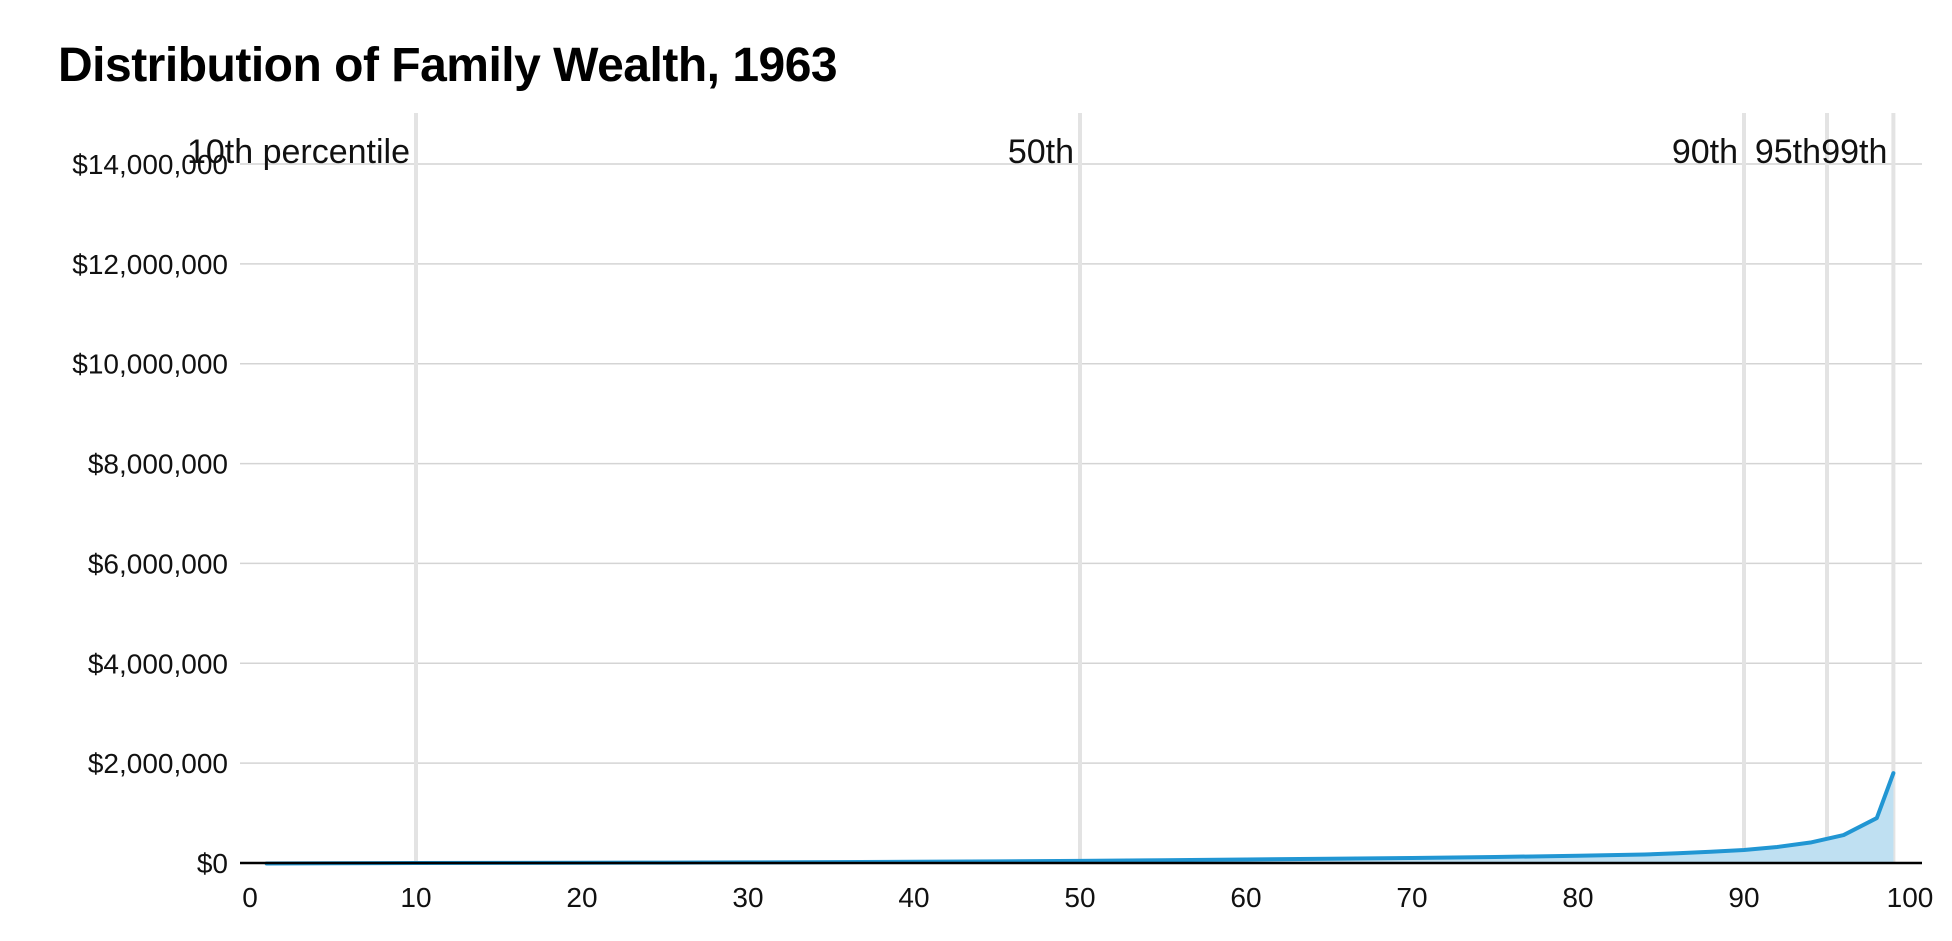 The height and width of the screenshot is (941, 1952). I want to click on x-tick-label: 90, so click(1743, 897).